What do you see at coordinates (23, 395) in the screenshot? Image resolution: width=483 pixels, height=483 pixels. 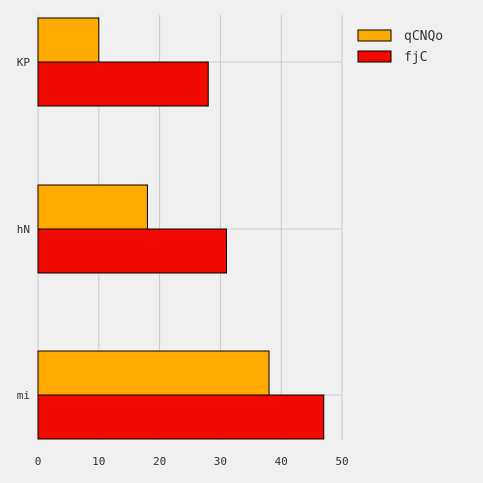 I see `y-tick-label: mi` at bounding box center [23, 395].